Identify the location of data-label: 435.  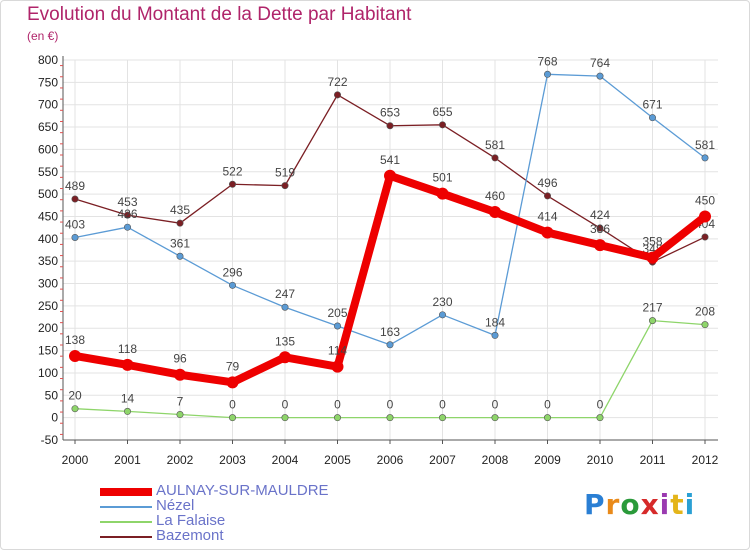
(180, 210).